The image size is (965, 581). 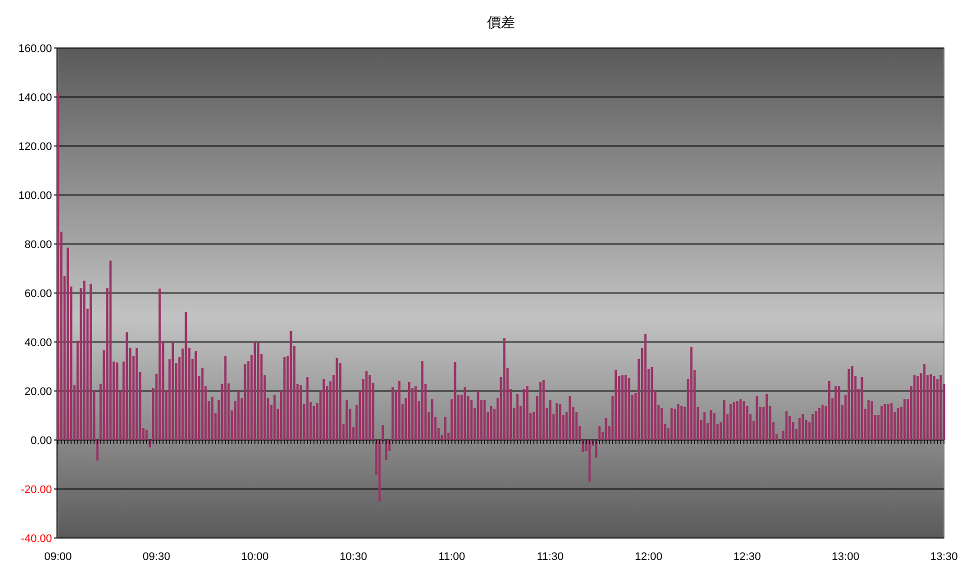 What do you see at coordinates (944, 557) in the screenshot?
I see `x-tick-label: 13:30` at bounding box center [944, 557].